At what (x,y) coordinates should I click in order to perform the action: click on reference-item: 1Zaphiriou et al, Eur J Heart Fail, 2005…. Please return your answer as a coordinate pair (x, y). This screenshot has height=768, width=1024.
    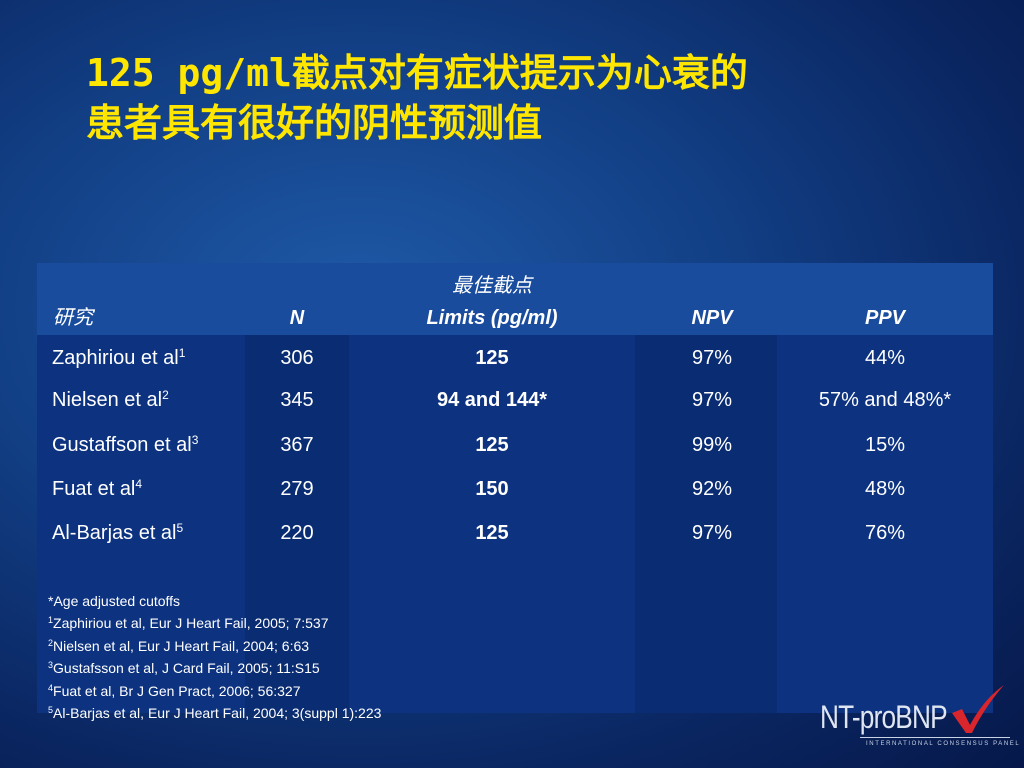
    Looking at the image, I should click on (188, 623).